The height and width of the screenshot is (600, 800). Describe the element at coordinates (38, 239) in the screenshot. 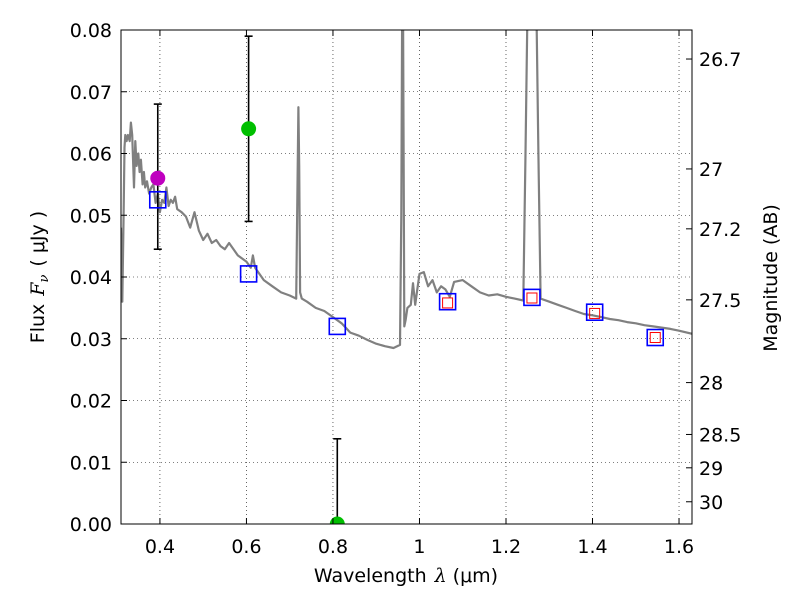

I see `y-axis-label-unit: ( μJy )` at that location.